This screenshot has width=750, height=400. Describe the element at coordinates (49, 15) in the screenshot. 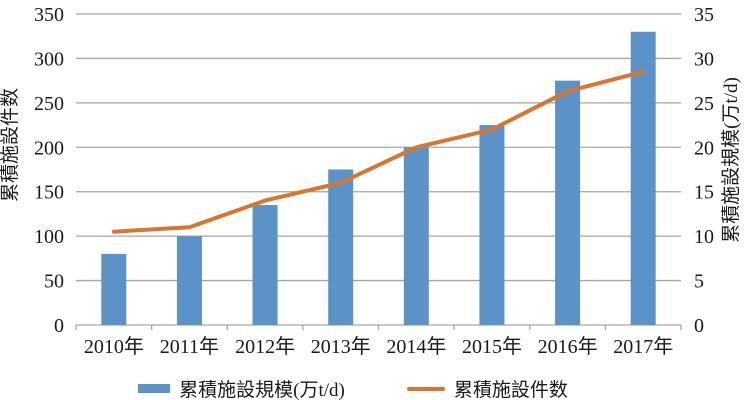

I see `left-axis-tick-label: 350` at that location.